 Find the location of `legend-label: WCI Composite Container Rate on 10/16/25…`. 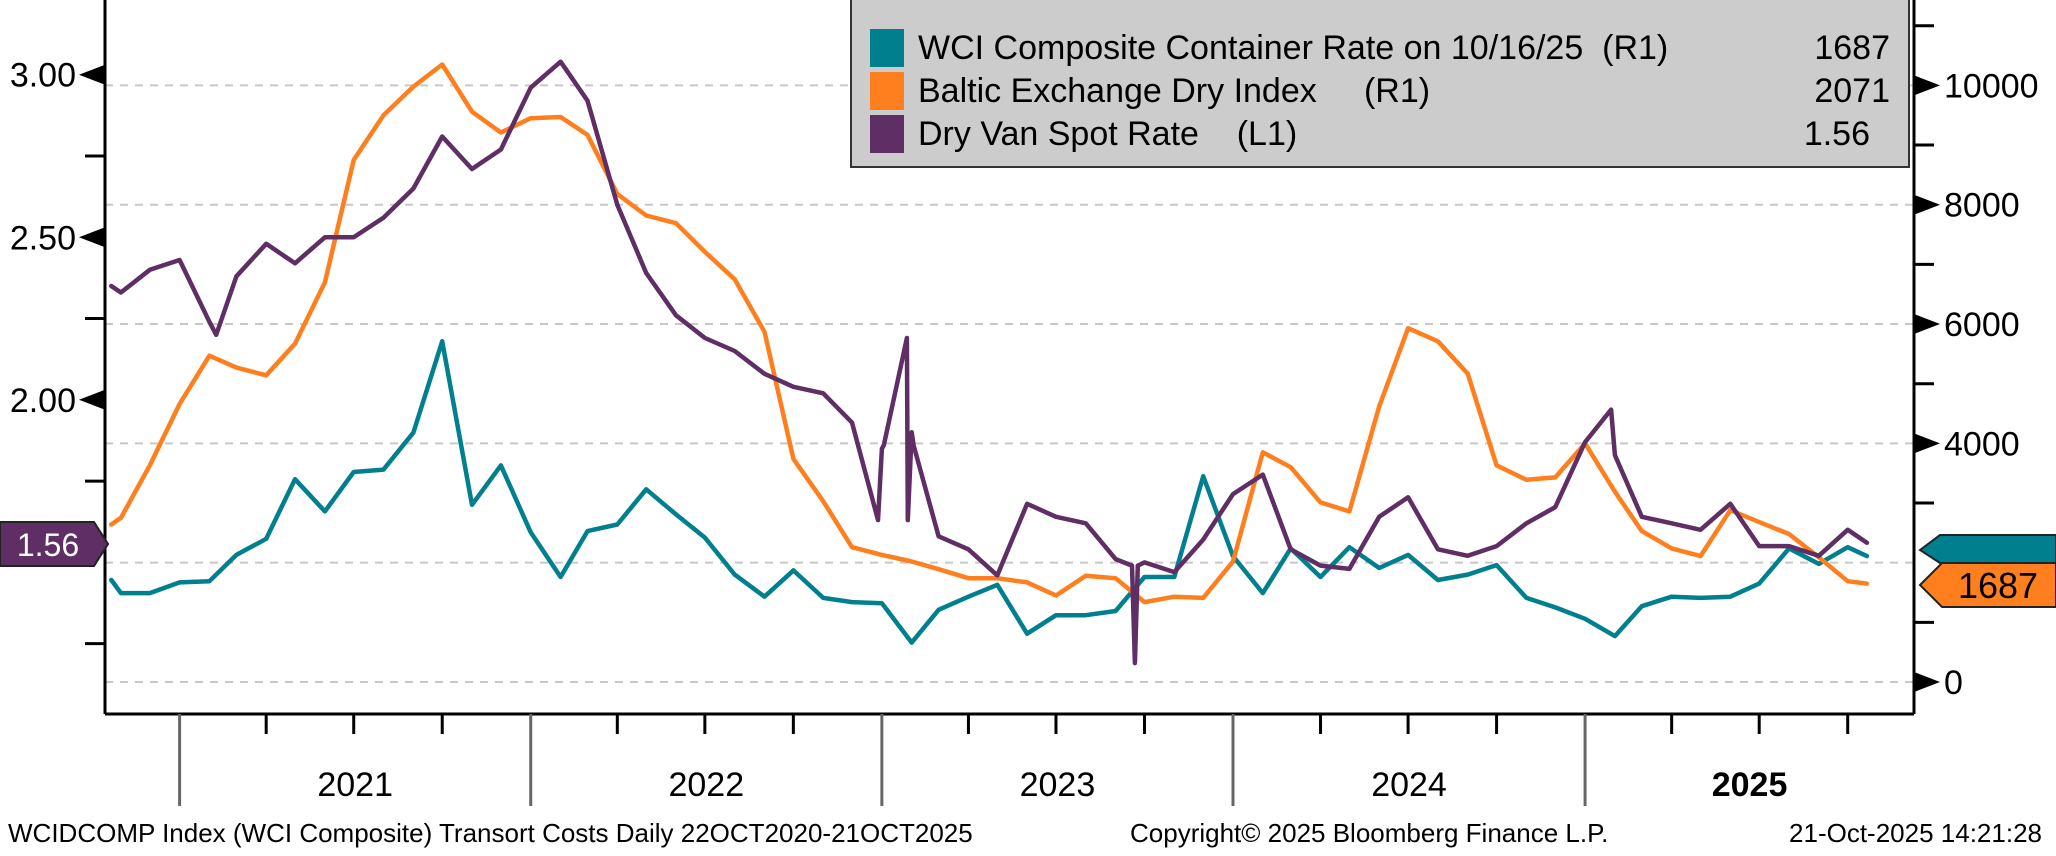

legend-label: WCI Composite Container Rate on 10/16/25… is located at coordinates (1293, 47).